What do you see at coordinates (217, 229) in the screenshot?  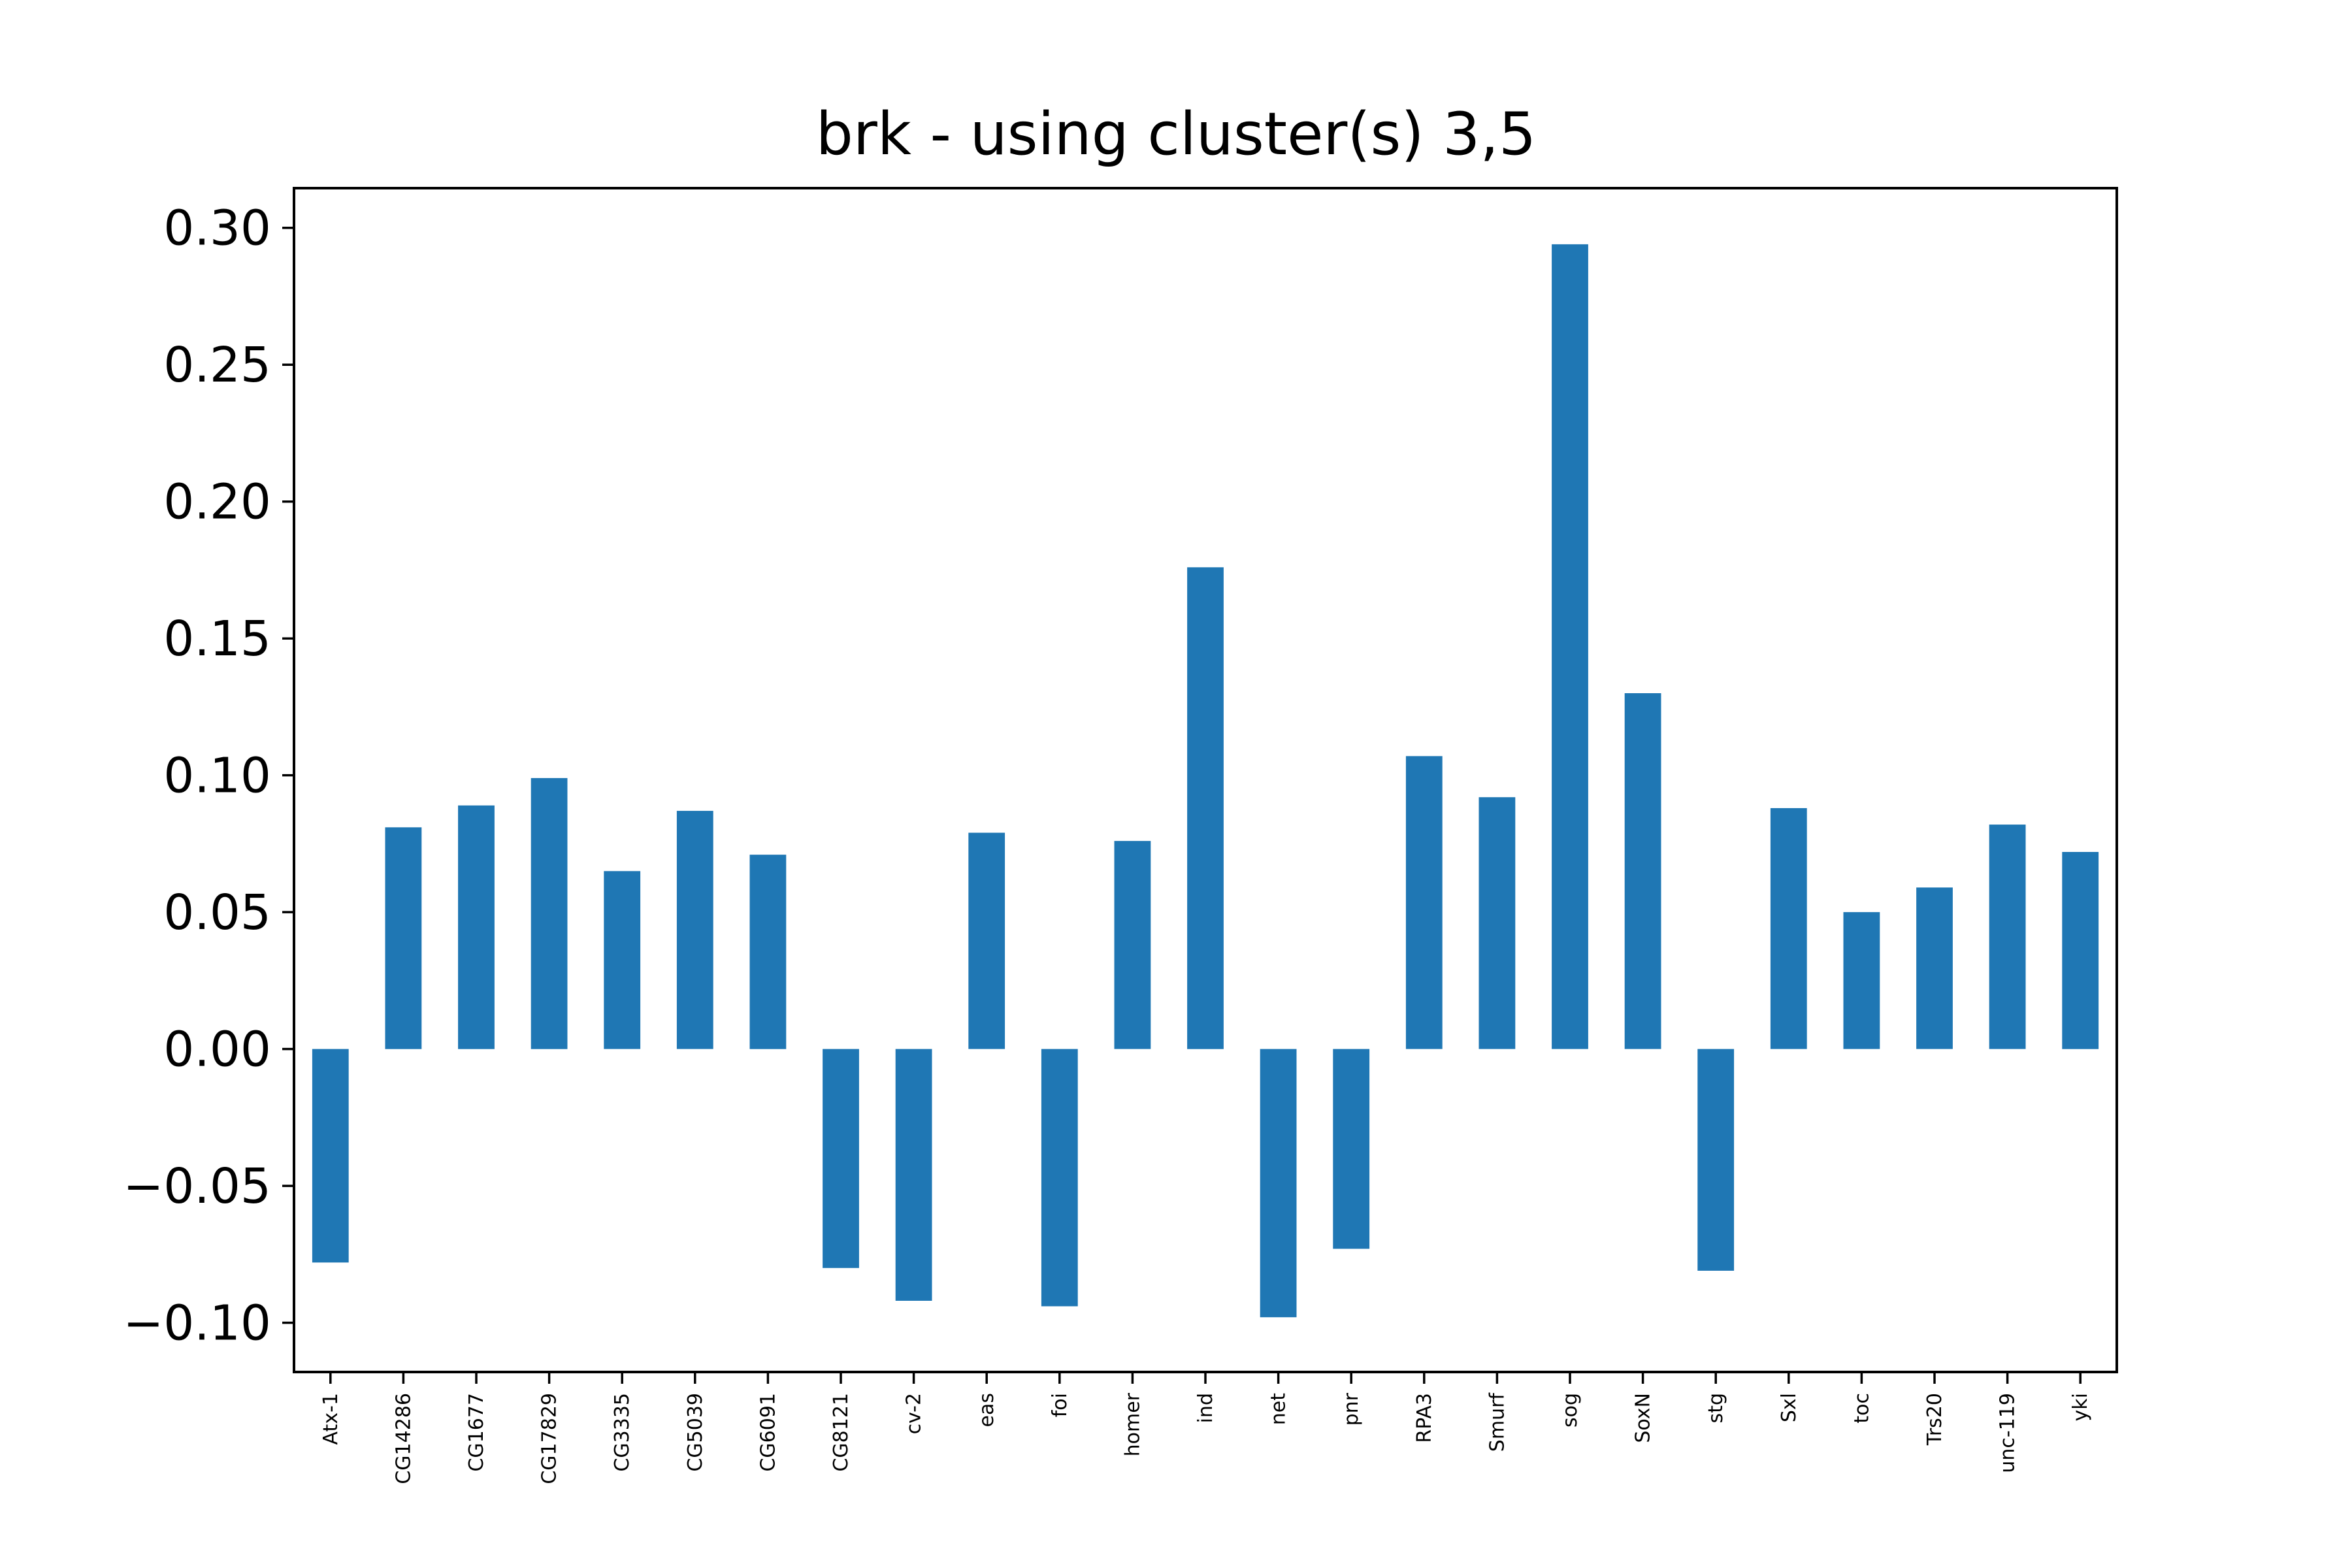 I see `y-tick-label: 0.30` at bounding box center [217, 229].